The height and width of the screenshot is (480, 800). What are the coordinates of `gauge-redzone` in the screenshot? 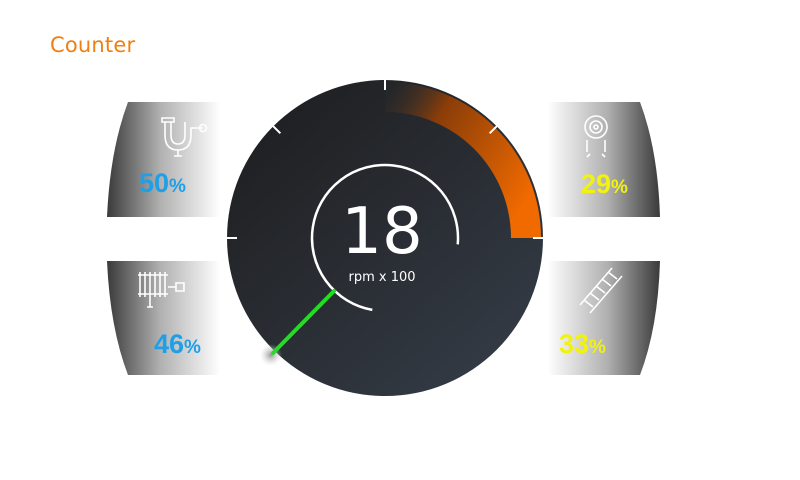 It's located at (463, 160).